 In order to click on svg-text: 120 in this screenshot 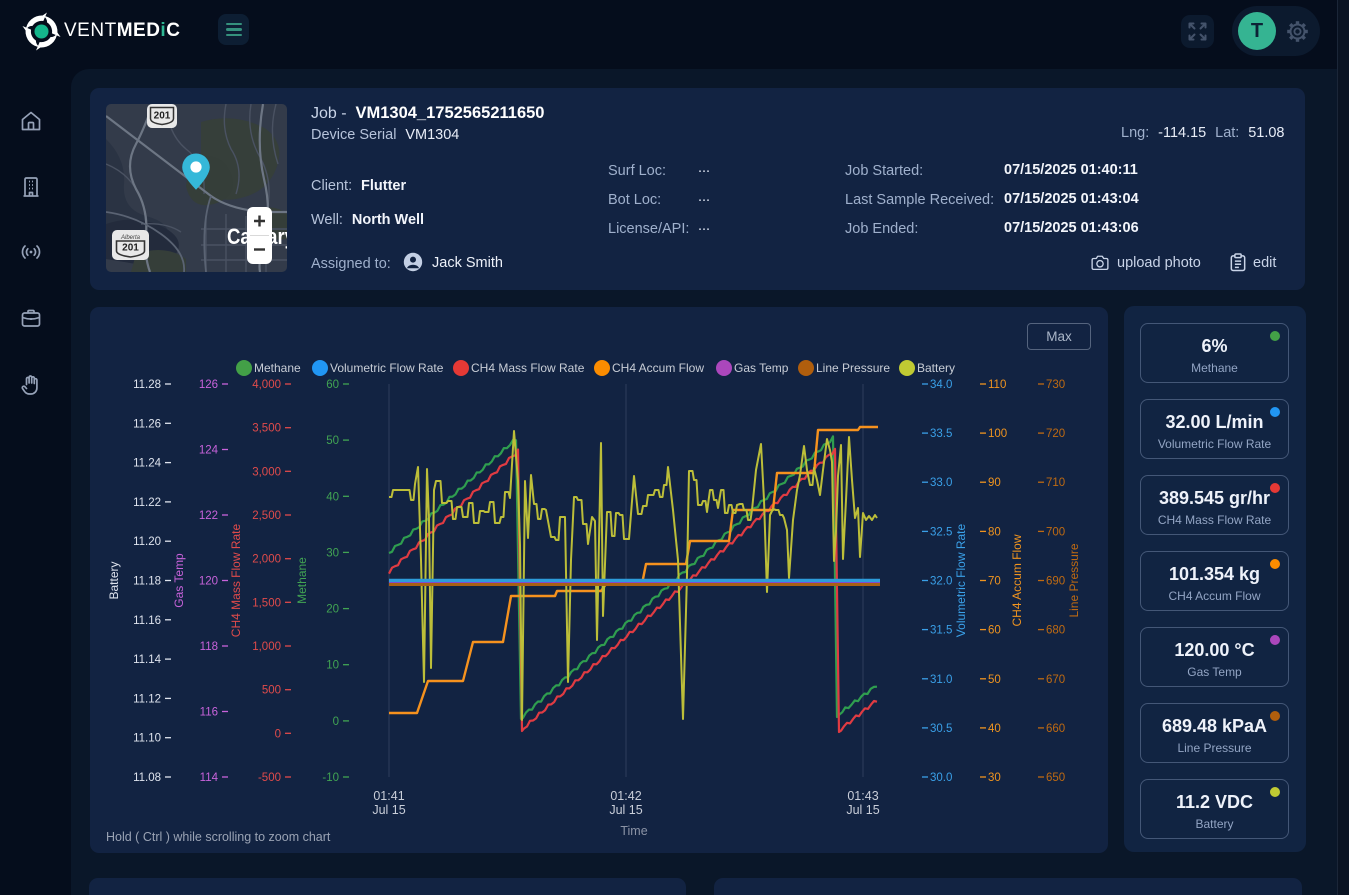, I will do `click(208, 582)`.